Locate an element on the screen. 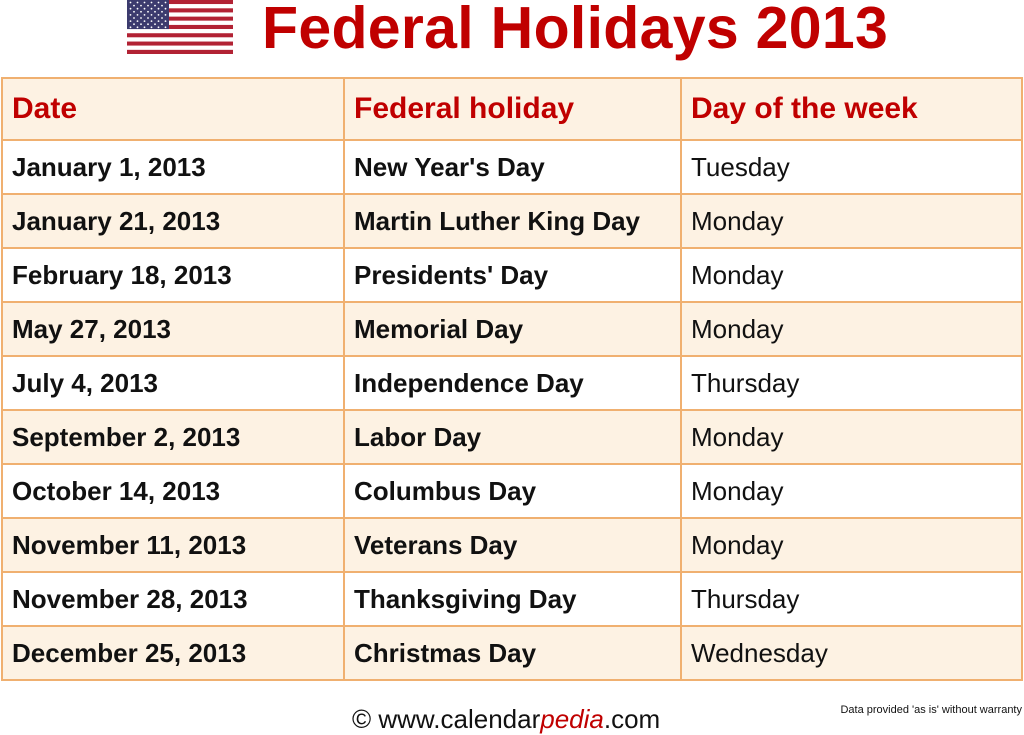 This screenshot has width=1024, height=735. date-cell: November 28, 2013 is located at coordinates (173, 599).